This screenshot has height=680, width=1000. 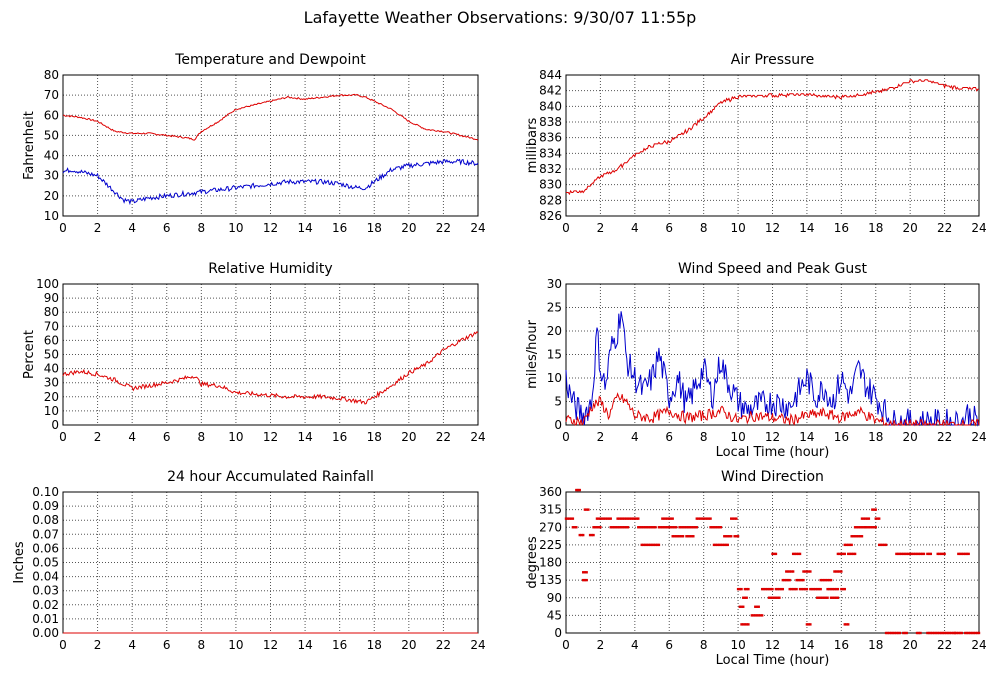 I want to click on y-tick-label: 0.00, so click(x=45, y=633).